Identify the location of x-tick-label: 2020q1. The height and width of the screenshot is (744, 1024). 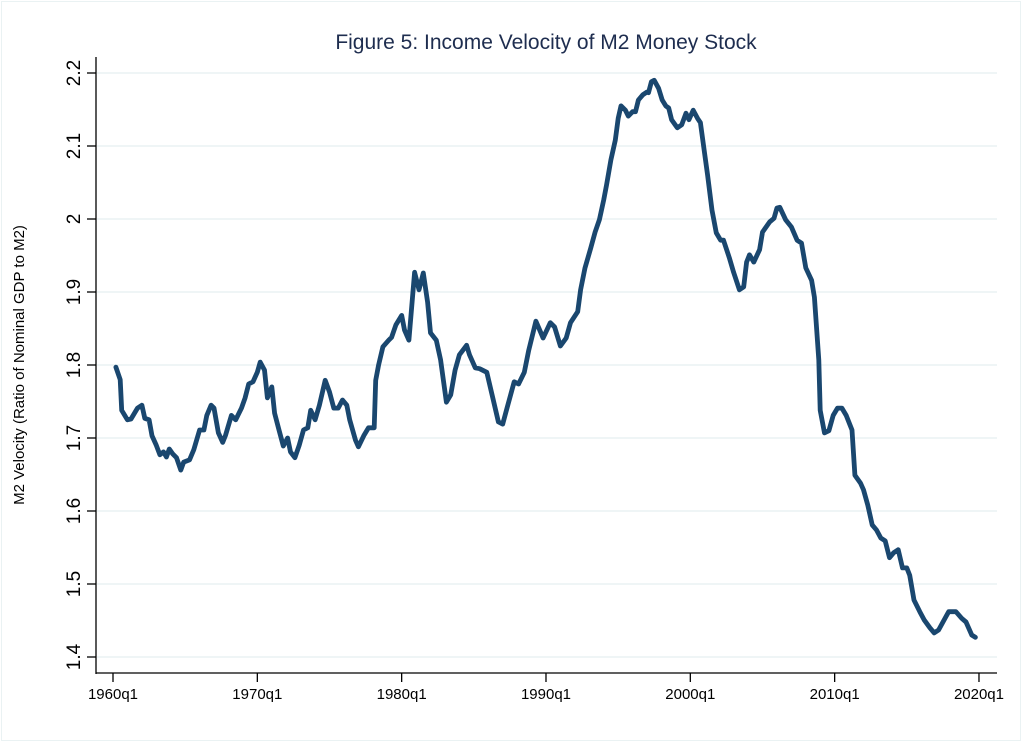
(979, 694).